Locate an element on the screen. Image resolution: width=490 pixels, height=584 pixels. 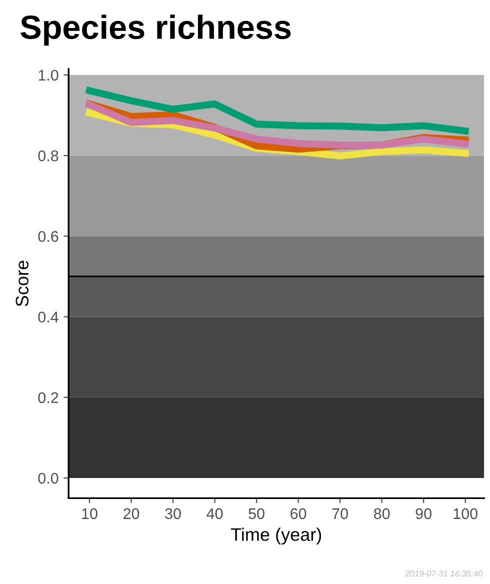
x-tick-label: 70 is located at coordinates (340, 514).